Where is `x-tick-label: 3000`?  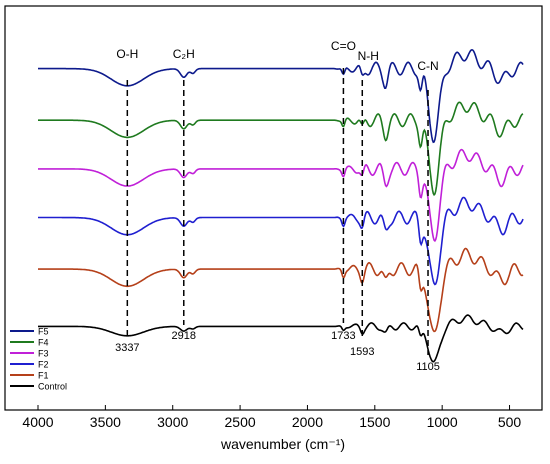
x-tick-label: 3000 is located at coordinates (172, 422).